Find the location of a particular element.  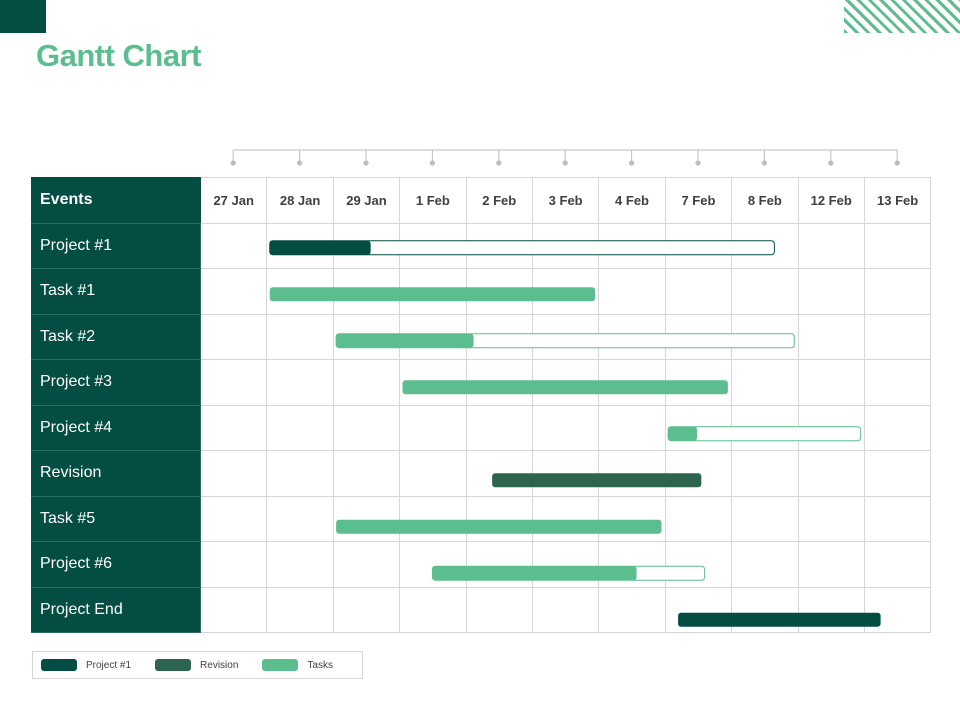

legend-item: Project #1 is located at coordinates (86, 665).